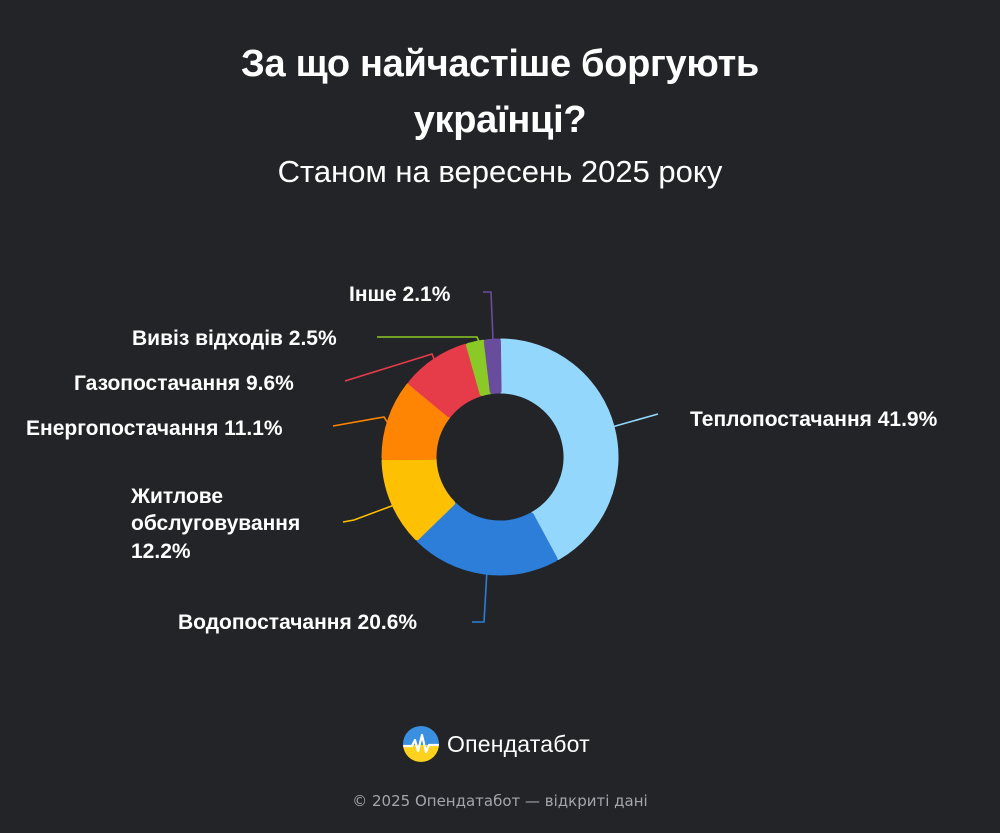 Image resolution: width=1000 pixels, height=833 pixels. What do you see at coordinates (500, 801) in the screenshot?
I see `footer-copyright: © 2025 Опендатабот — відкриті дані` at bounding box center [500, 801].